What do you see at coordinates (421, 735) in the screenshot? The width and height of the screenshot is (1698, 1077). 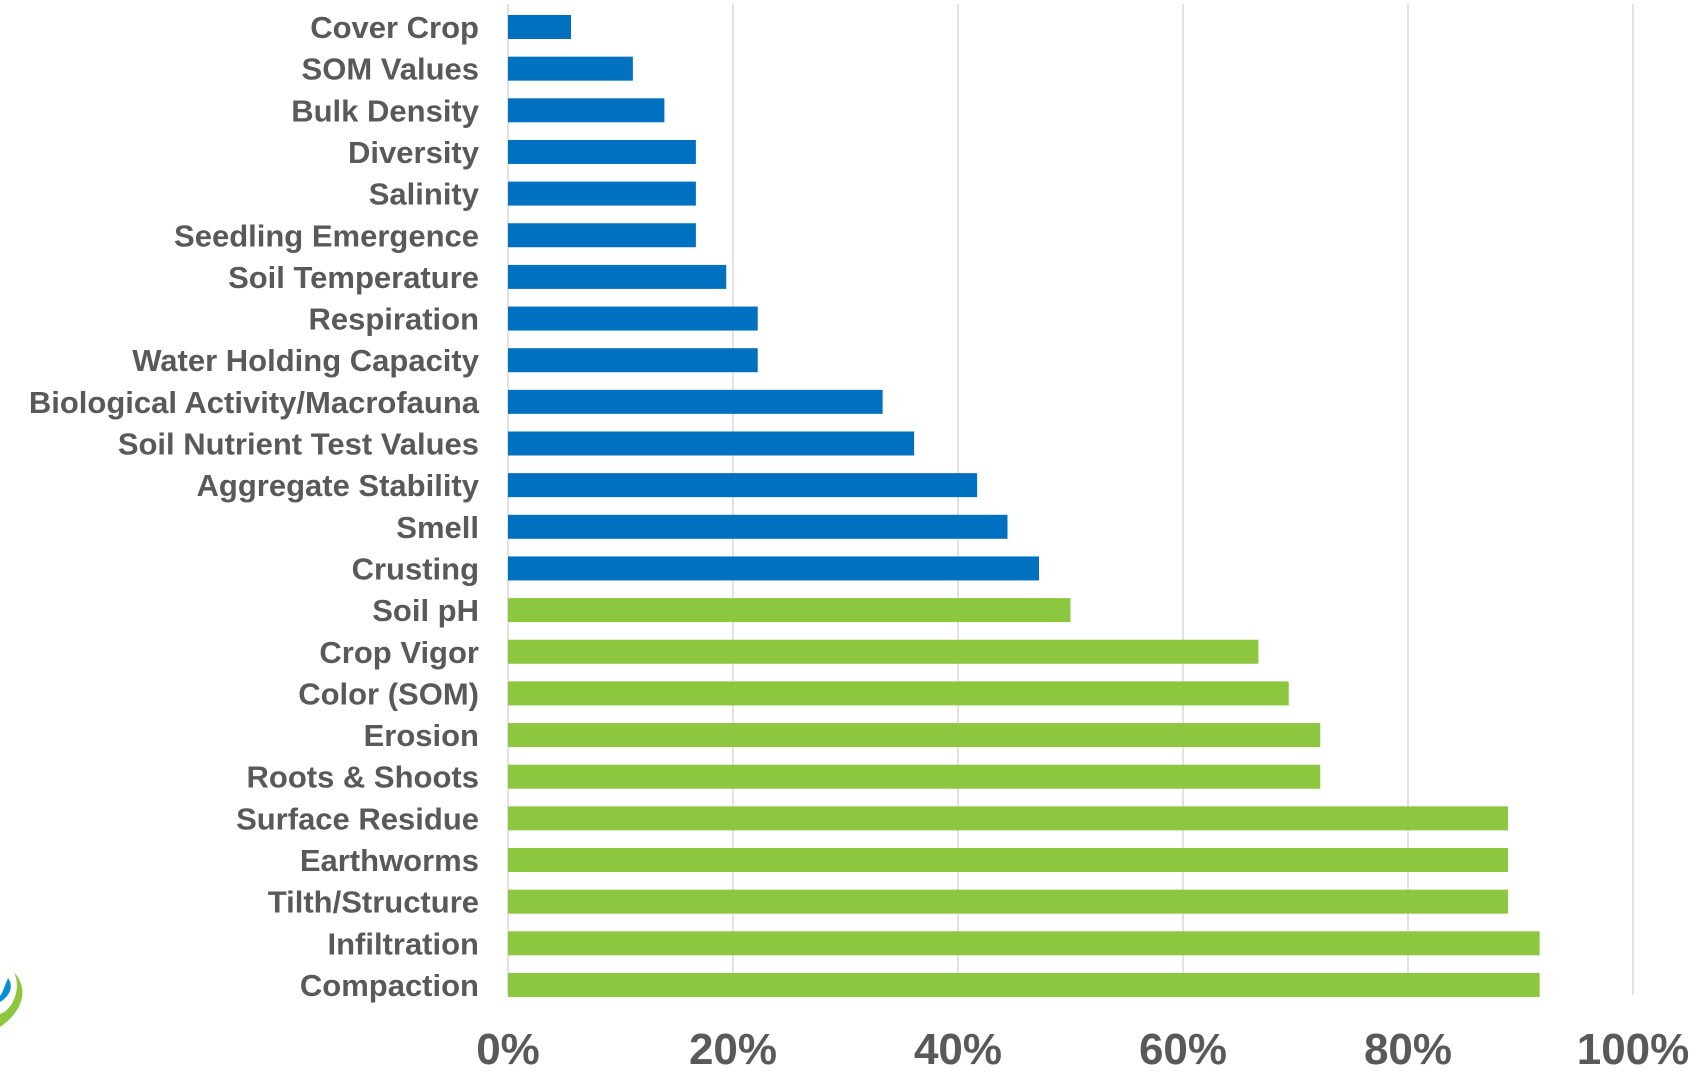 I see `category-label: Erosion` at bounding box center [421, 735].